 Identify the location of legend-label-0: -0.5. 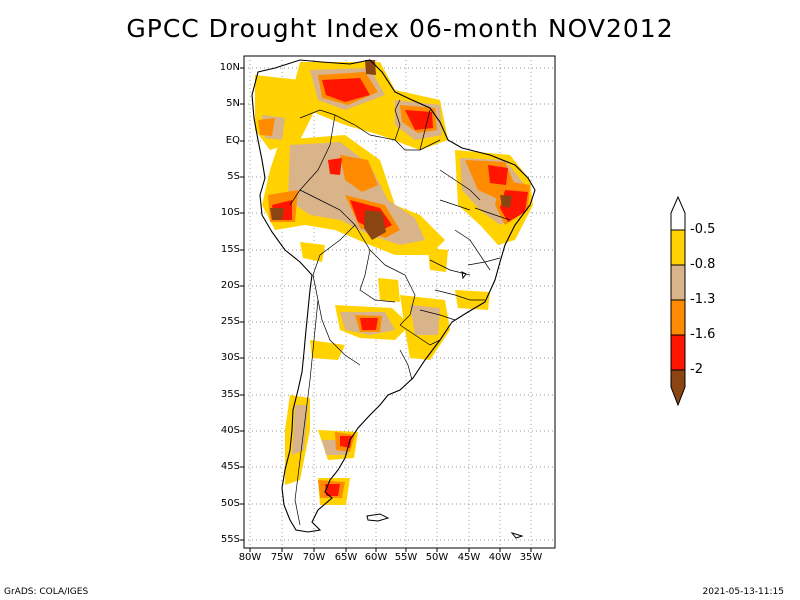
(703, 229).